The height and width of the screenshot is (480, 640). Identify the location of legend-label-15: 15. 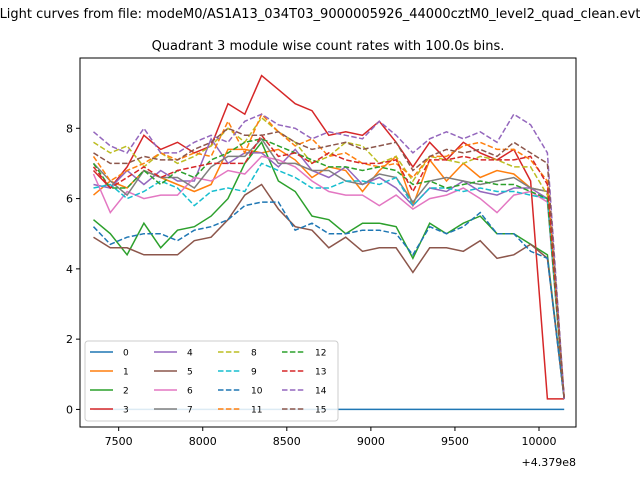
(320, 411).